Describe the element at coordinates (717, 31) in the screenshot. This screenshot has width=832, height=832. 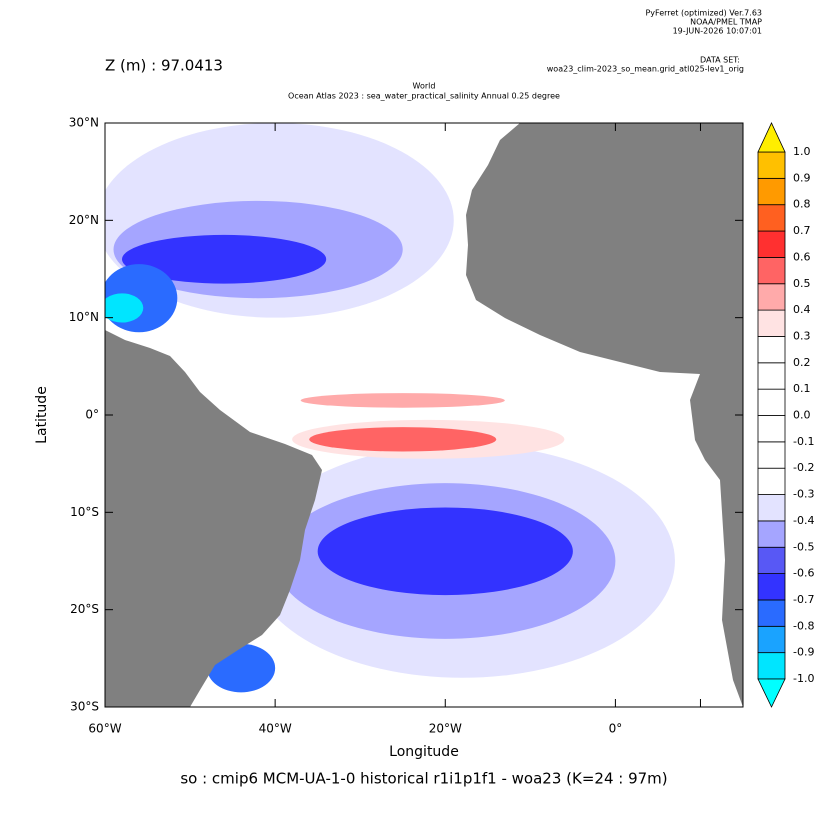
I see `header-line: 19-JUN-2026 10:07:01` at that location.